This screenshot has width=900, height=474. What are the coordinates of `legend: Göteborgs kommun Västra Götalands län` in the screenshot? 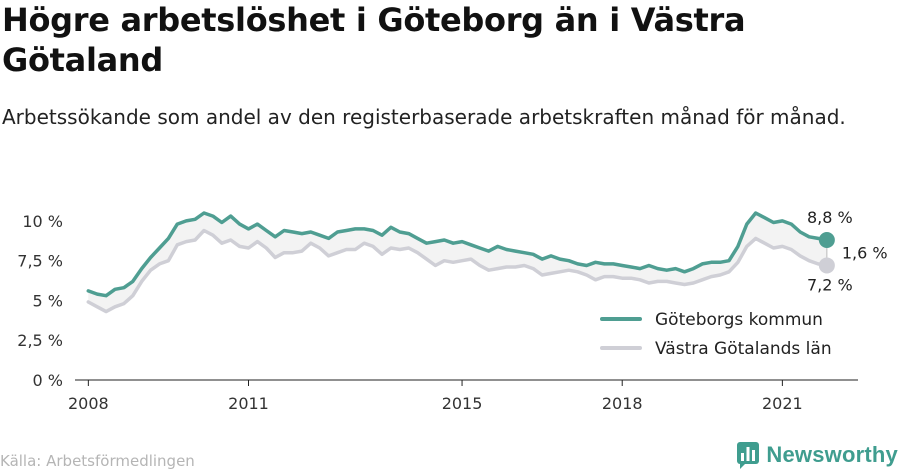 It's located at (718, 335).